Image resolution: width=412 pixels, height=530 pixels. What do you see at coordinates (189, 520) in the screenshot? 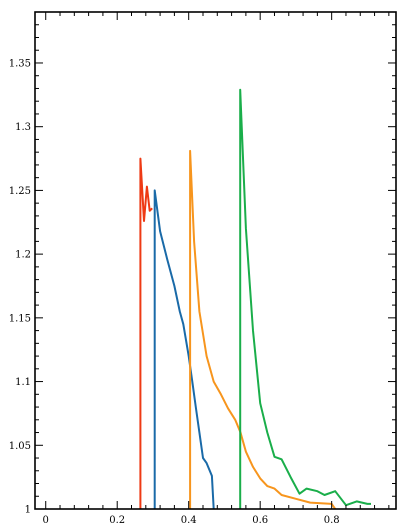
I see `x-tick-label: 0.4` at bounding box center [189, 520].